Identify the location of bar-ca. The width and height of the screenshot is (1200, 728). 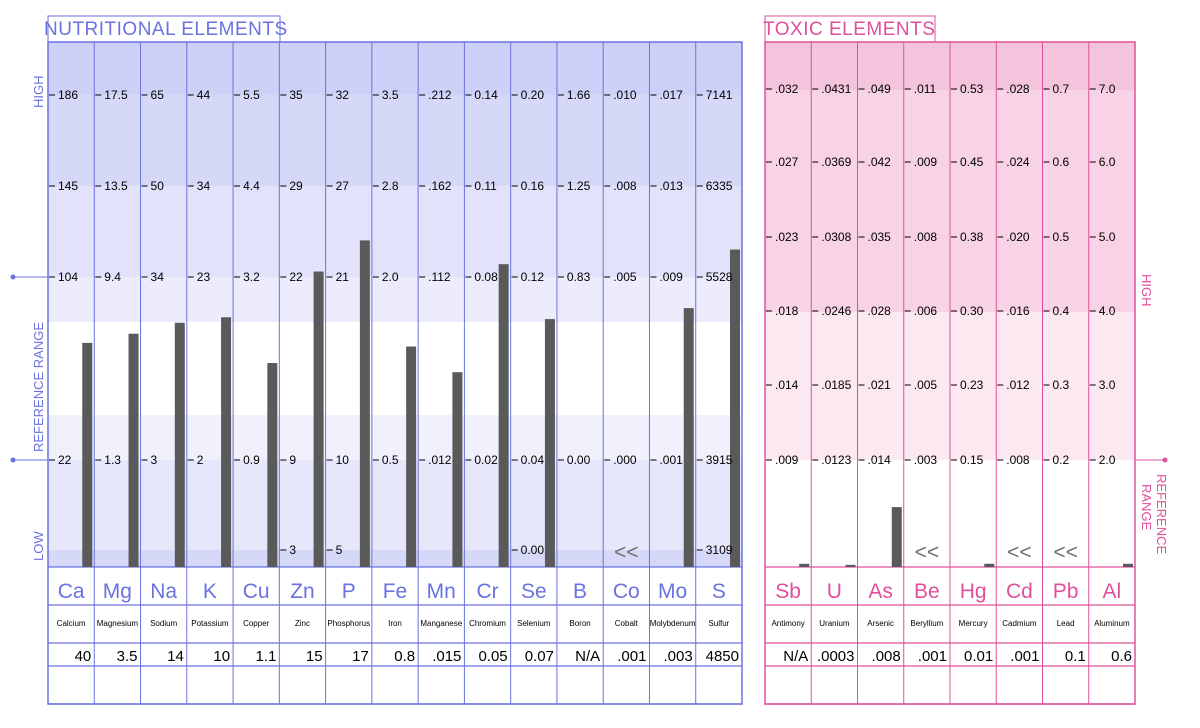
(87, 454).